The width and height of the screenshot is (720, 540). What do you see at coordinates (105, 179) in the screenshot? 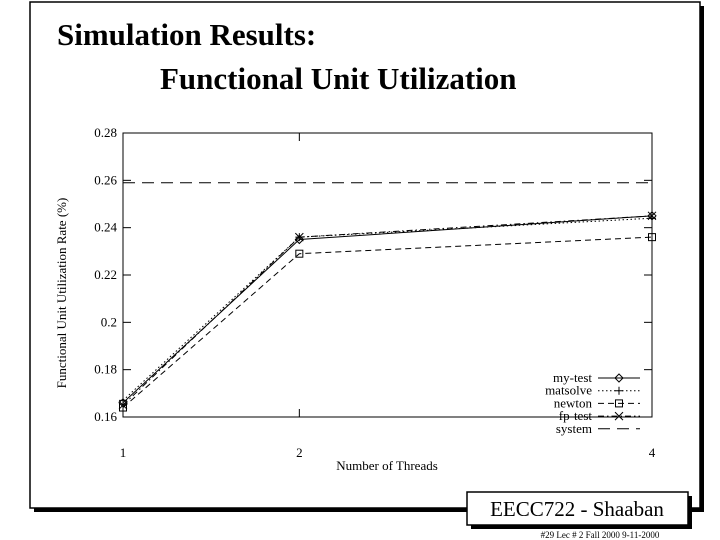
I see `y-tick-label: 0.26` at bounding box center [105, 179].